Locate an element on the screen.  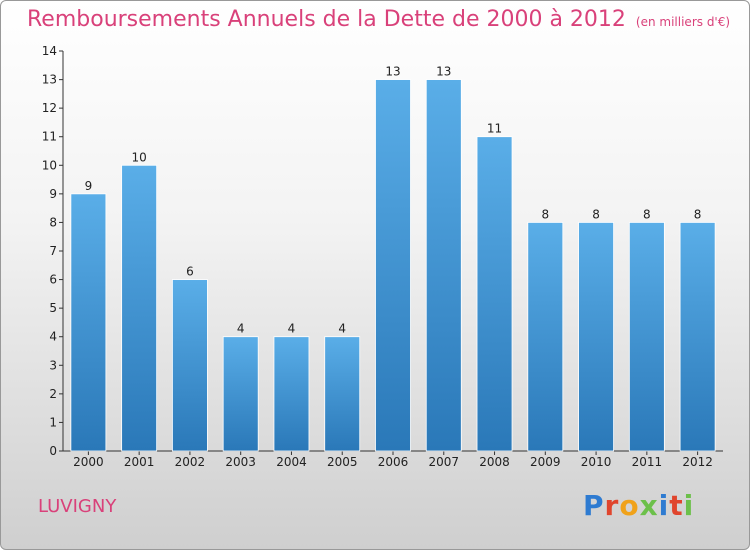
y-tick-label: 12 is located at coordinates (49, 108).